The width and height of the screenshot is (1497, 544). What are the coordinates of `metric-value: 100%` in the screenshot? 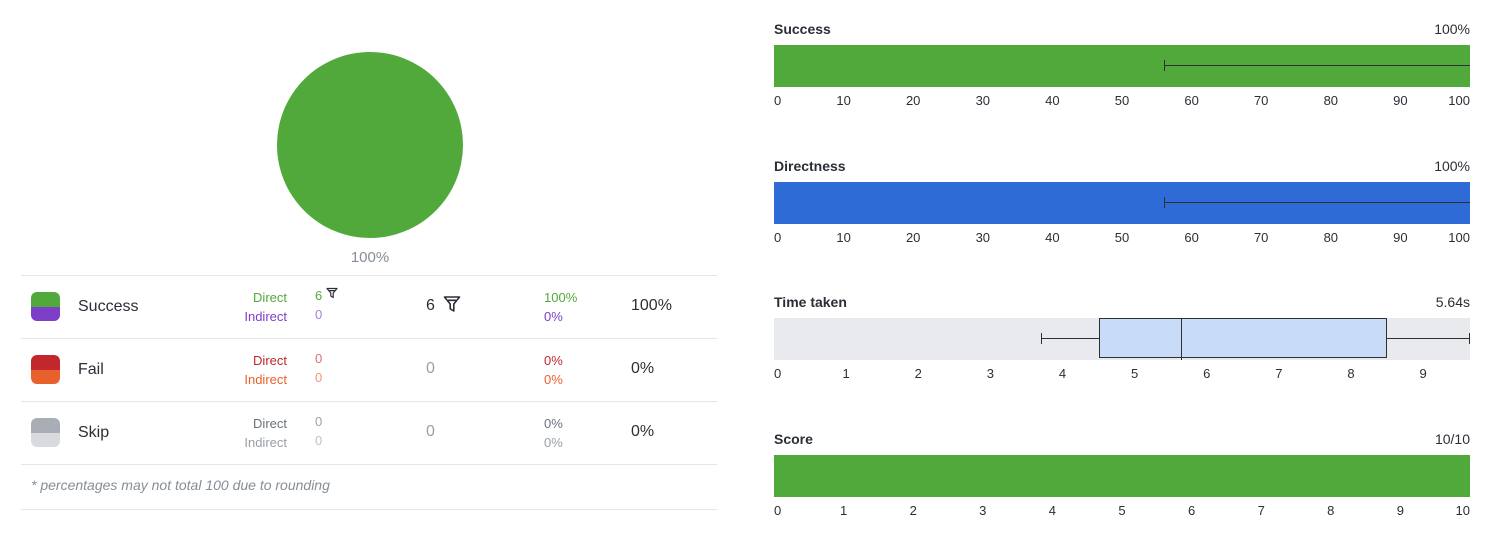 It's located at (1452, 166).